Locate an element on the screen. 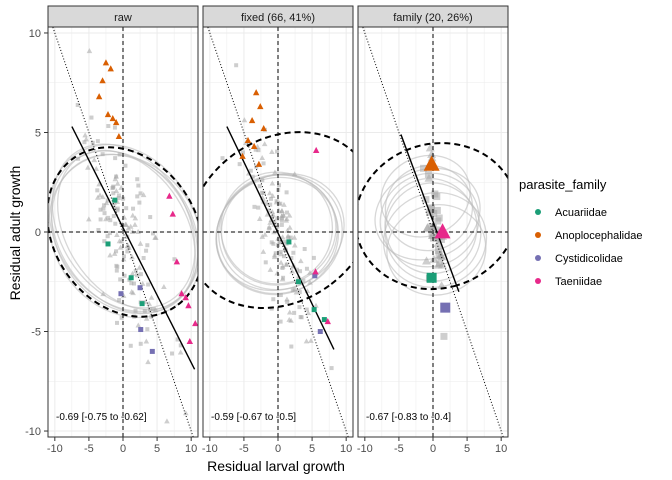 This screenshot has height=480, width=672. y-axis-title: Residual adult growth is located at coordinates (15, 233).